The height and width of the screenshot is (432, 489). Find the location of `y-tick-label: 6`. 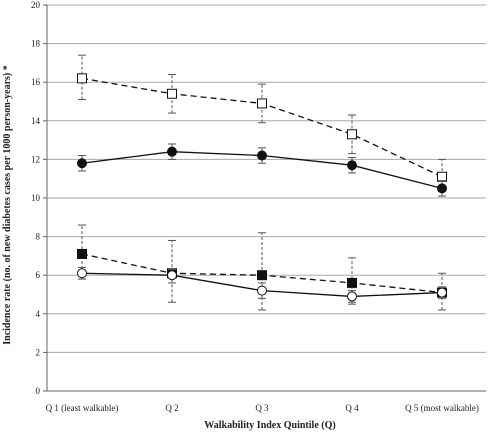

y-tick-label: 6 is located at coordinates (38, 275).